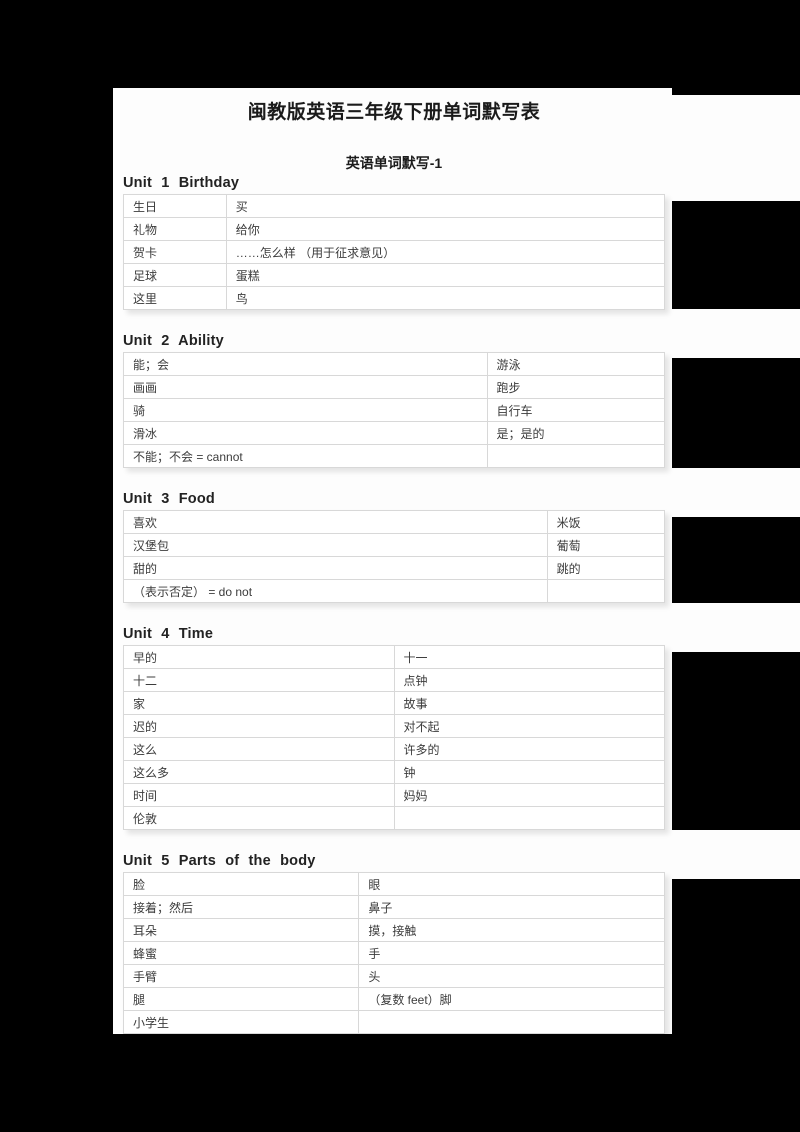  Describe the element at coordinates (394, 163) in the screenshot. I see `document-subtitle: 英语单词默写-1` at that location.